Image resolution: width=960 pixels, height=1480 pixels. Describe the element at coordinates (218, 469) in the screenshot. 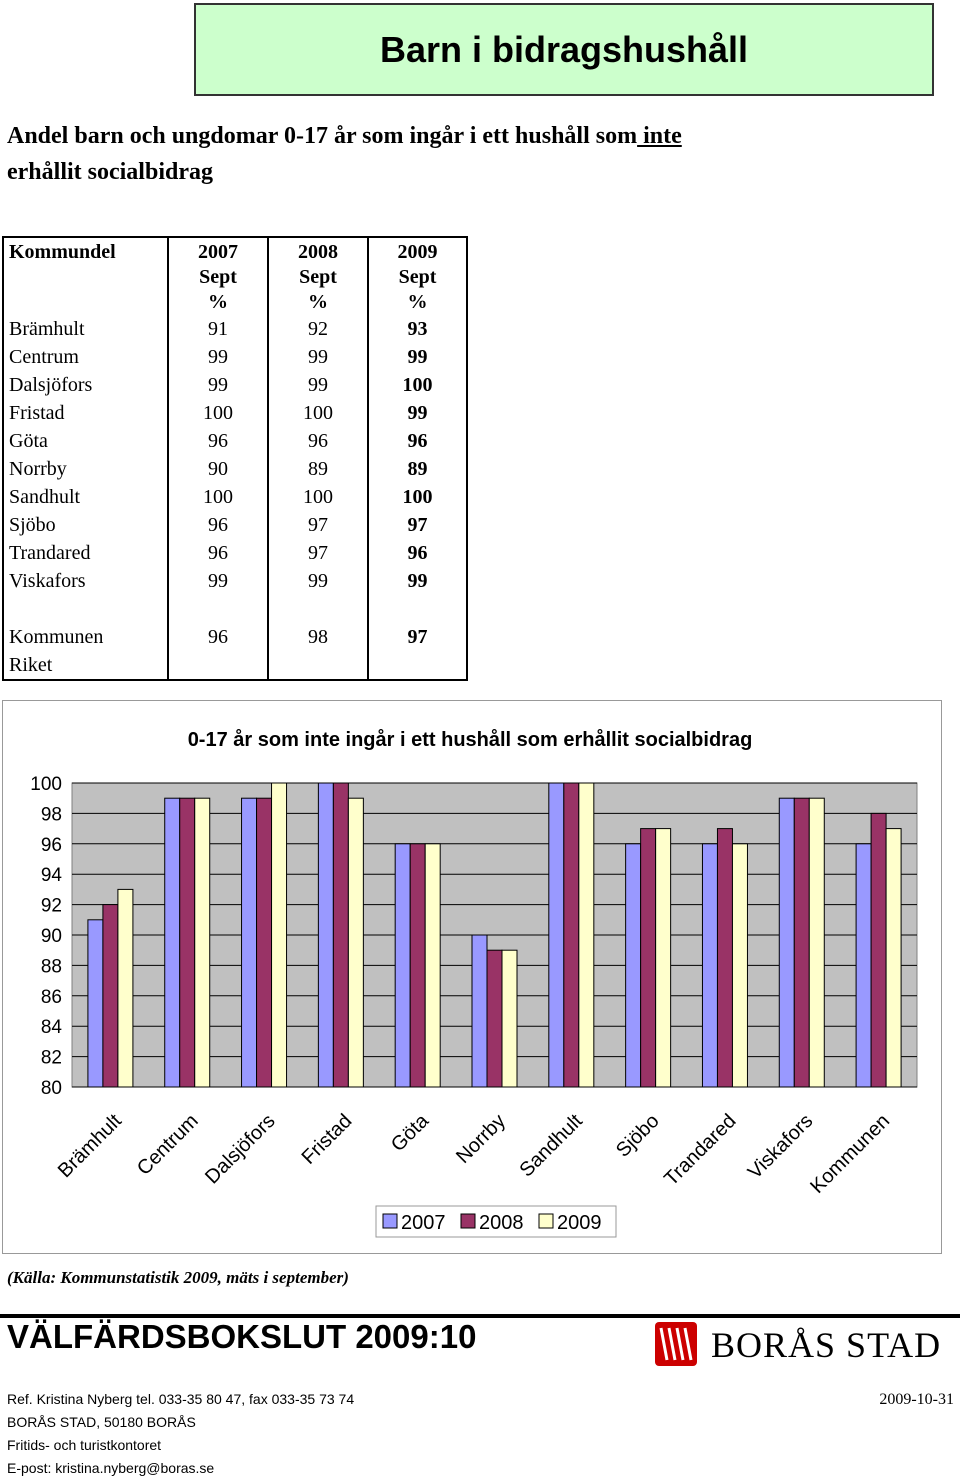

I see `row-2007: 90` at that location.